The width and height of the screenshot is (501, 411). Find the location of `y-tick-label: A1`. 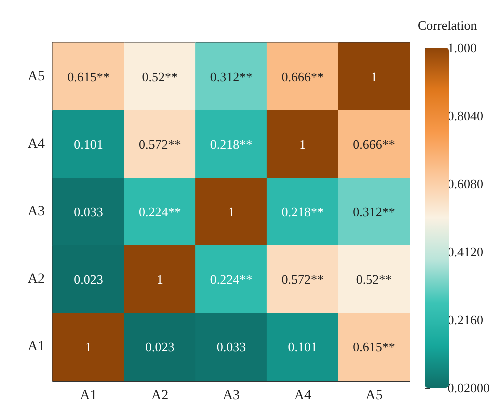

y-tick-label: A1 is located at coordinates (36, 347).